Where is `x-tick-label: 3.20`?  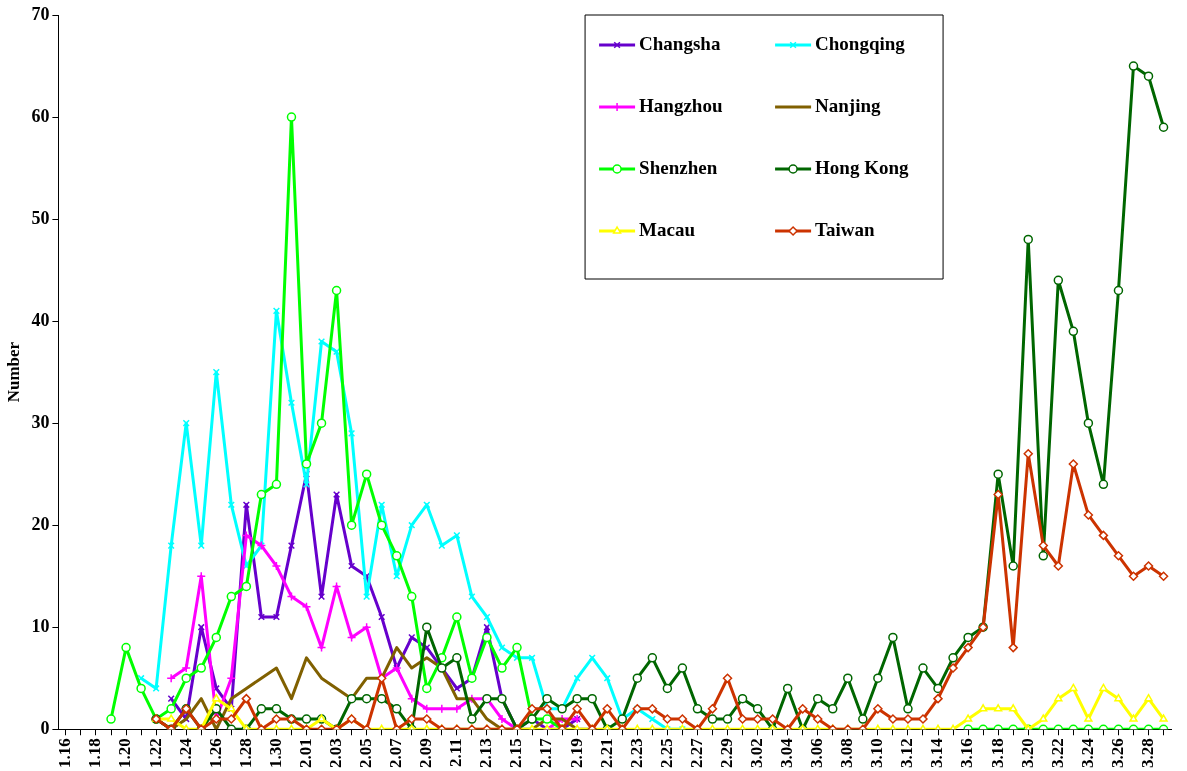 x-tick-label: 3.20 is located at coordinates (1027, 753).